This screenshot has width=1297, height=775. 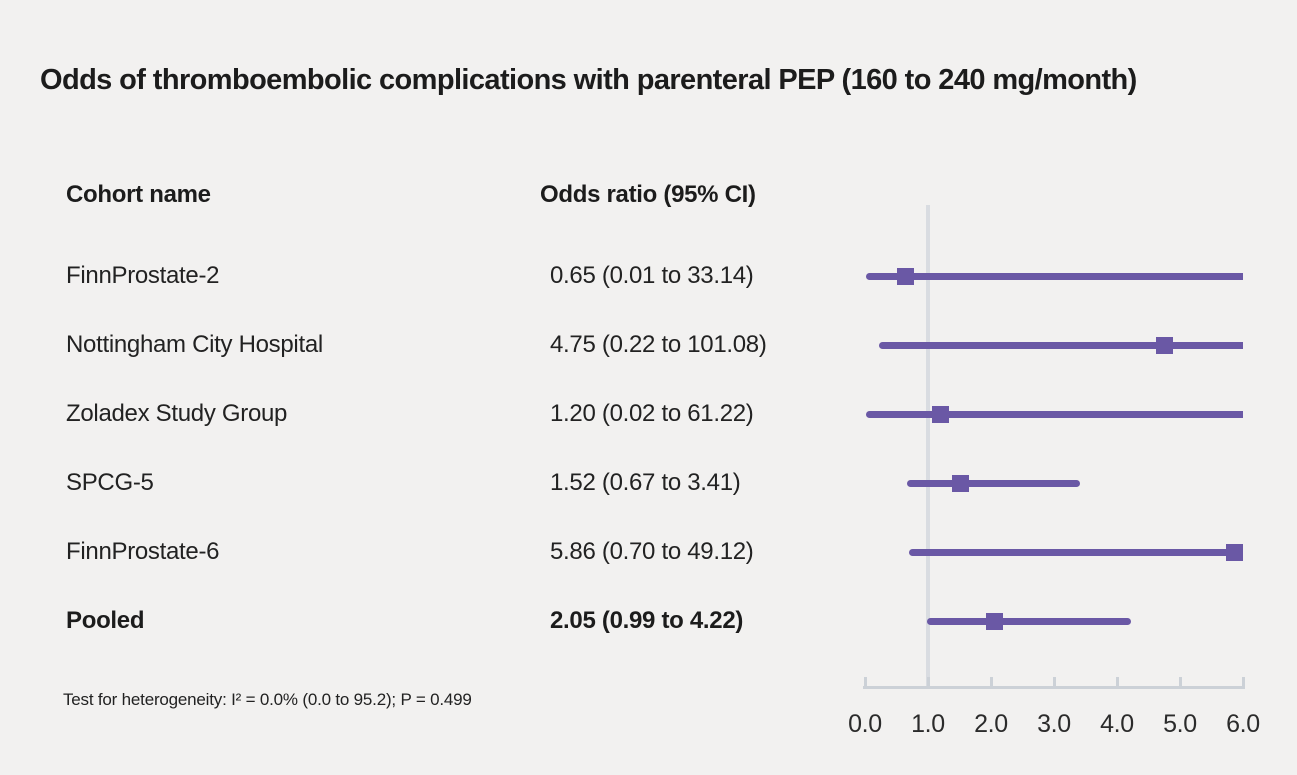 What do you see at coordinates (928, 724) in the screenshot?
I see `x-axis-tick-label: 1.0` at bounding box center [928, 724].